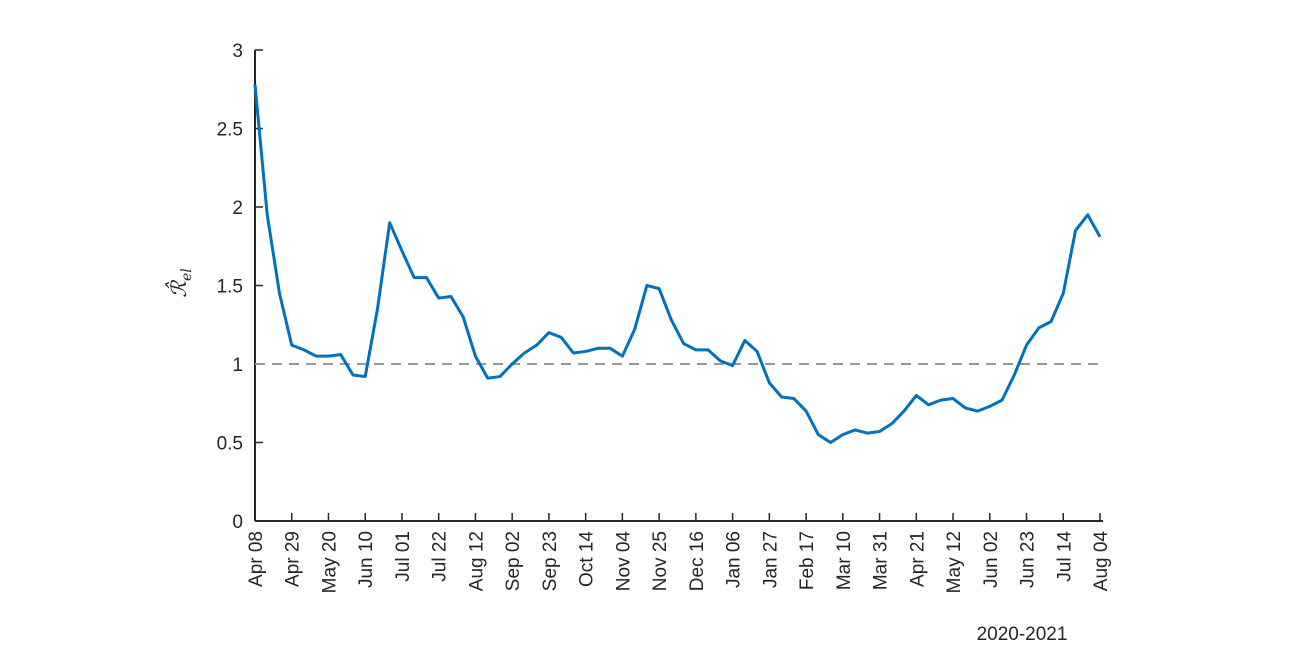 This screenshot has width=1313, height=661. I want to click on y-tick-label: 0.5, so click(230, 444).